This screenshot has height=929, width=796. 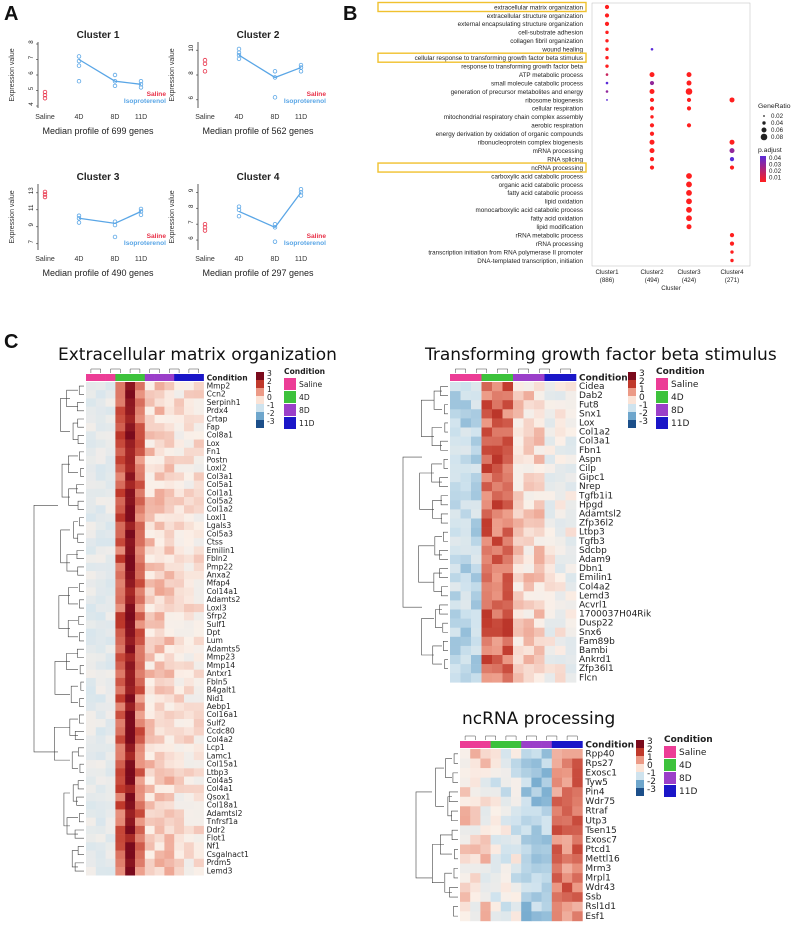 What do you see at coordinates (671, 134) in the screenshot?
I see `plot-frame` at bounding box center [671, 134].